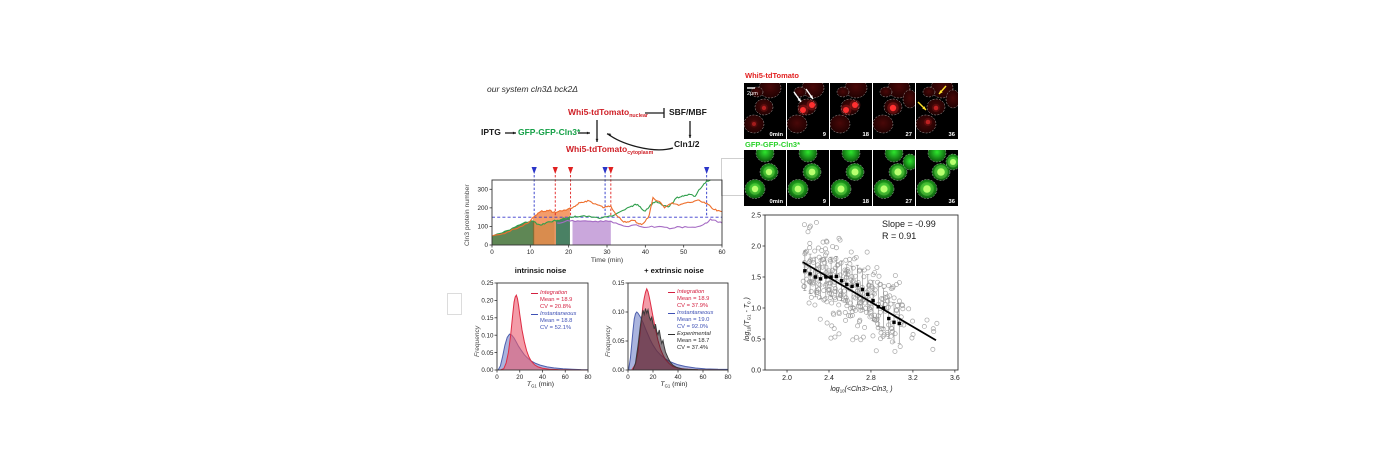 The width and height of the screenshot is (1380, 460). Describe the element at coordinates (598, 129) in the screenshot. I see `pathway-arrows` at that location.